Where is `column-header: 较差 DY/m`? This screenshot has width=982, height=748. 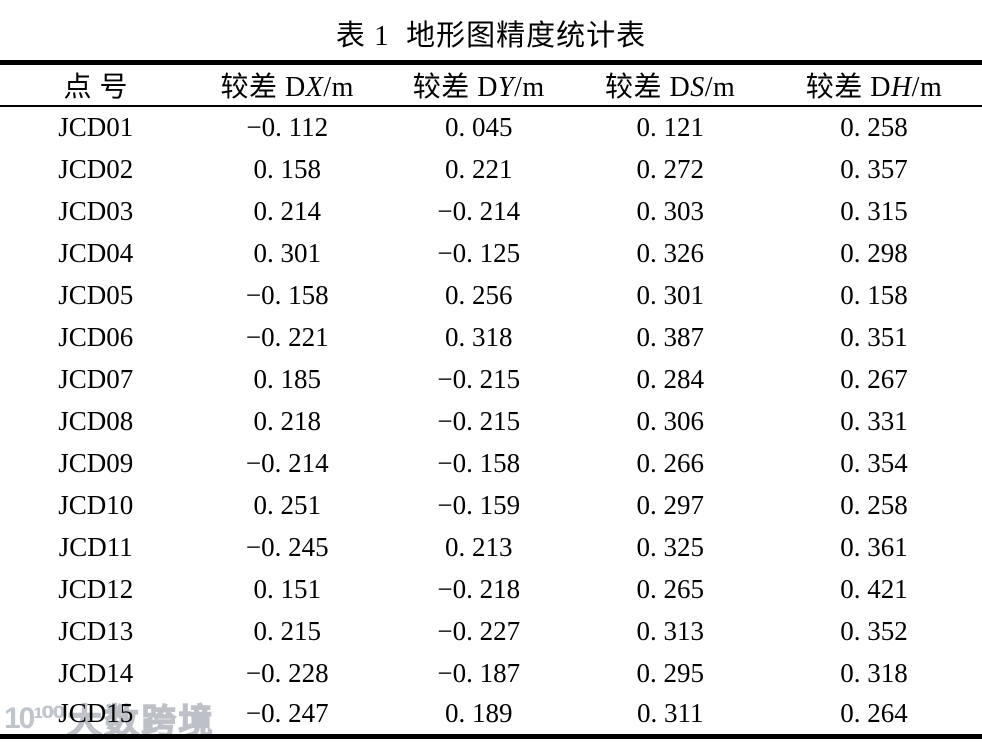
column-header: 较差 DY/m is located at coordinates (478, 87).